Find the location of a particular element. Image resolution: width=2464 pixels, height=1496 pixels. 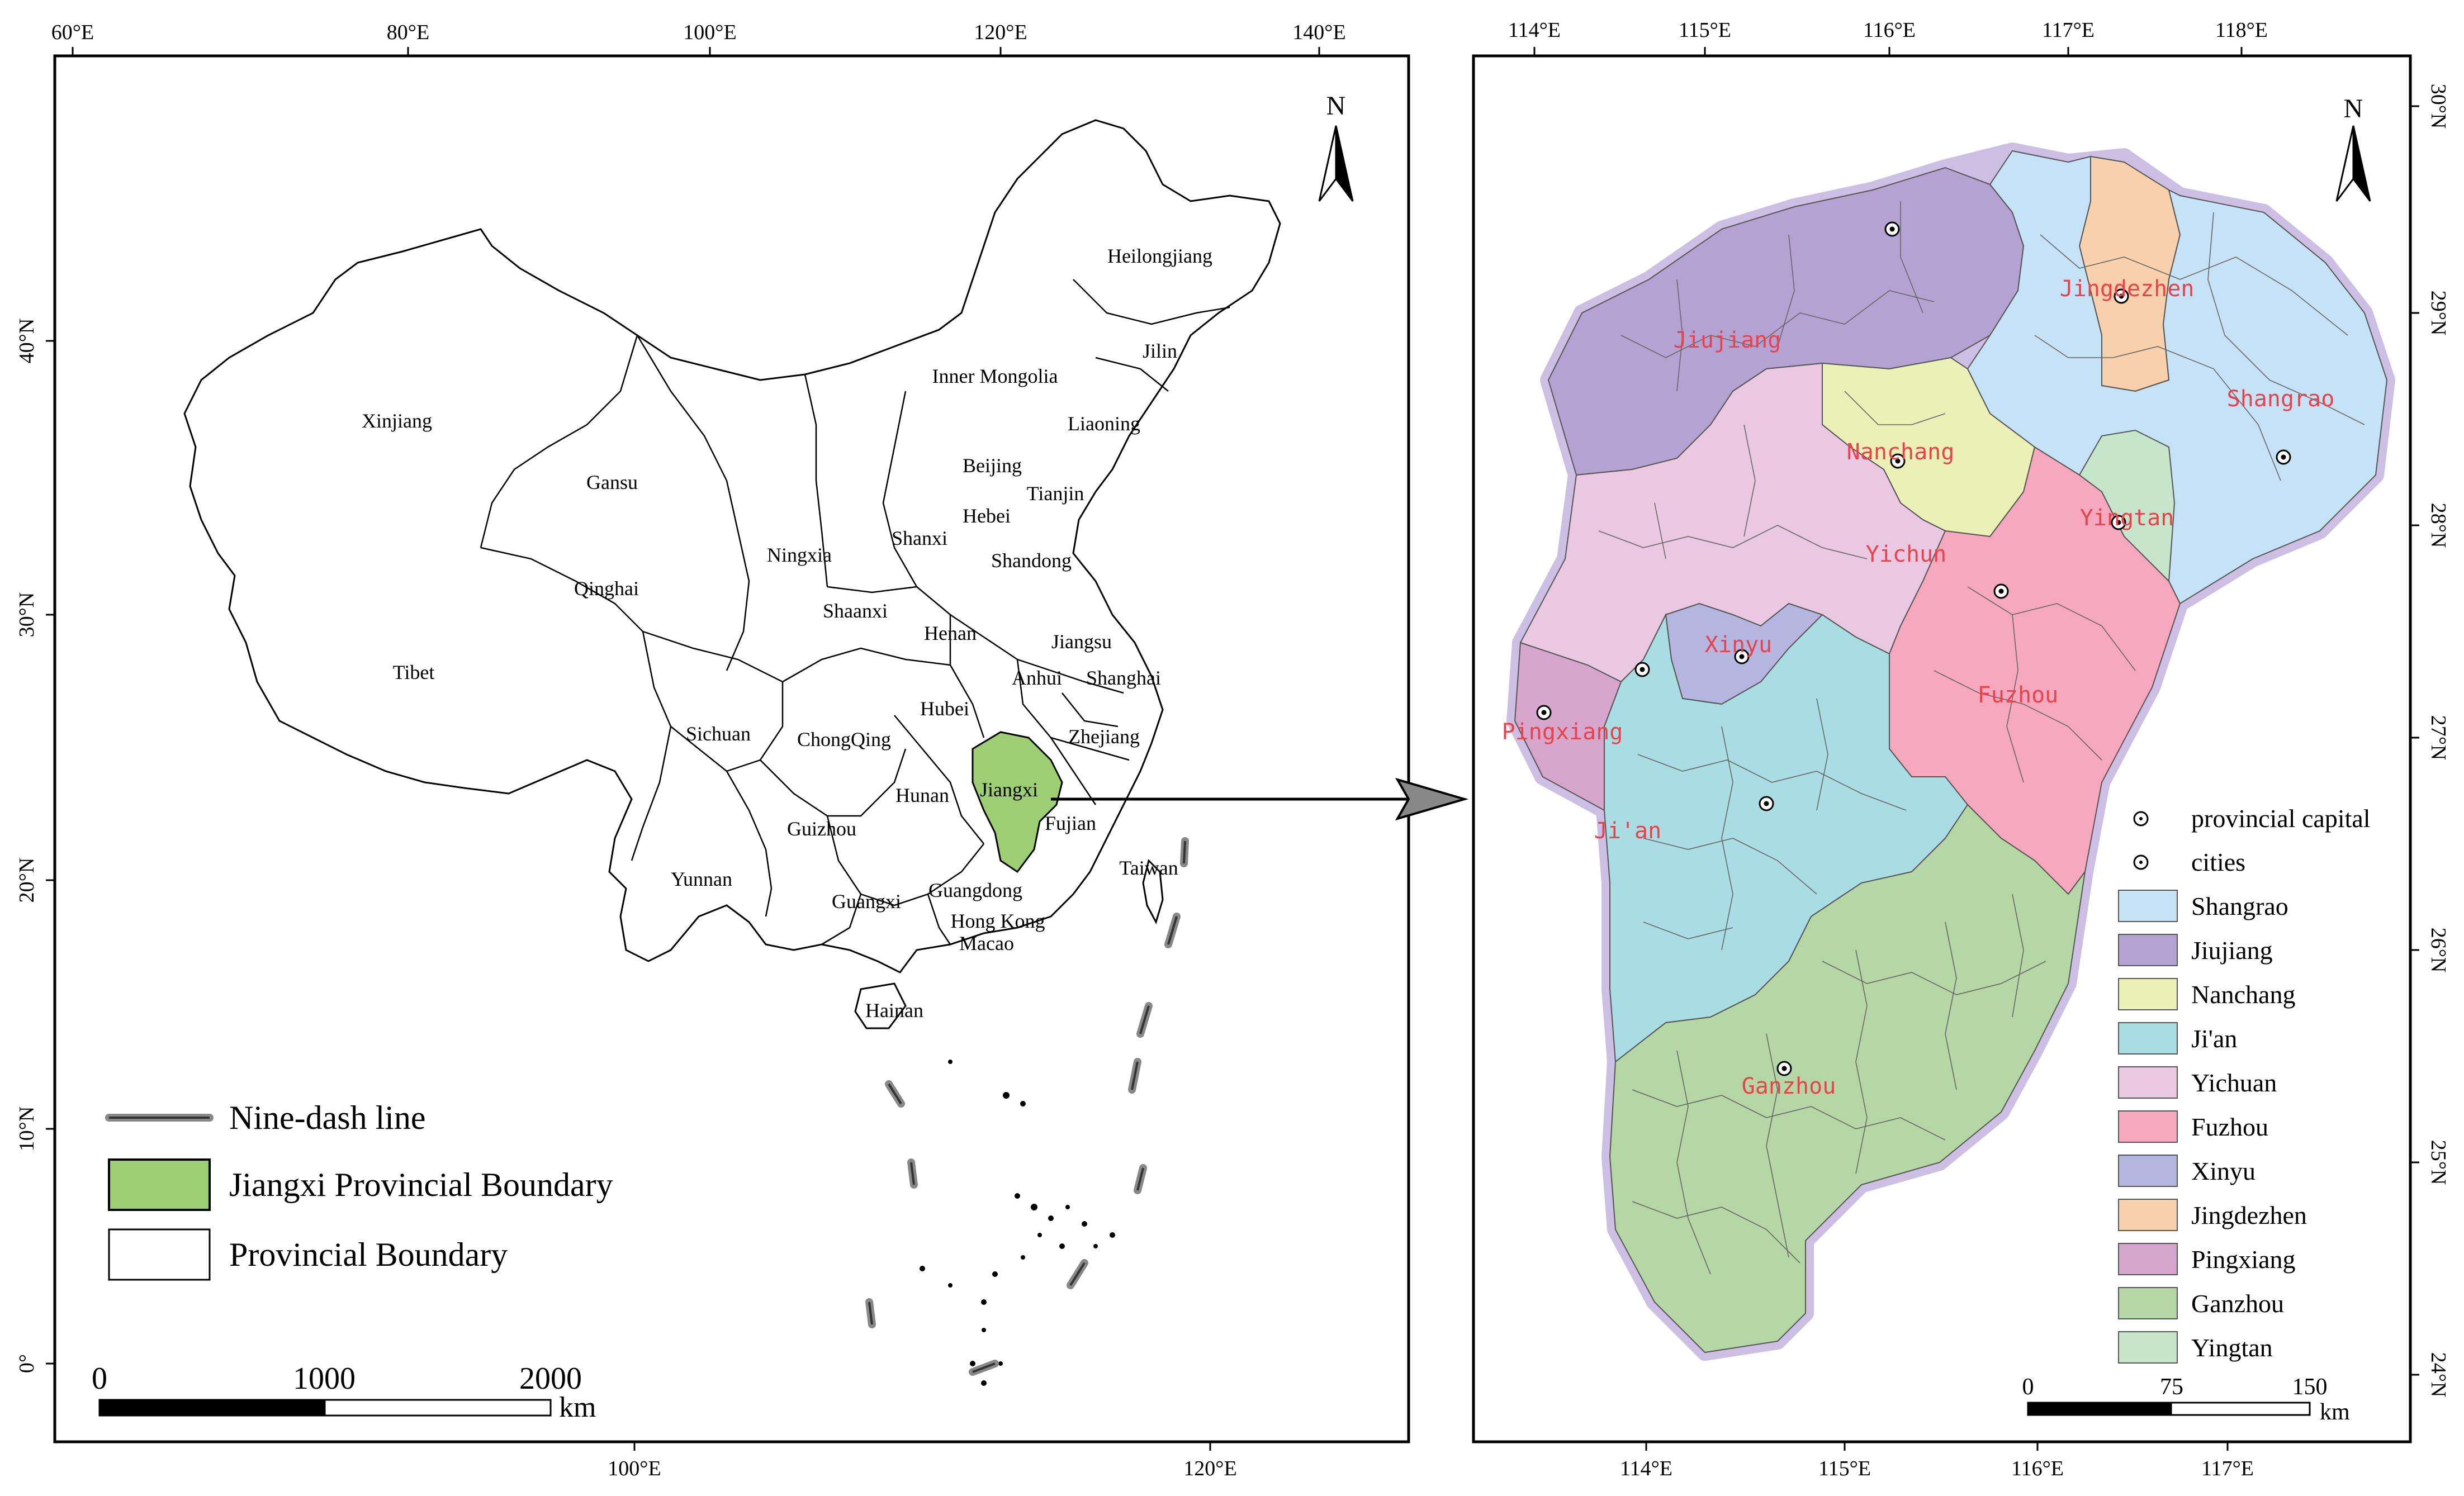

province-label: Xinjiang is located at coordinates (397, 421).